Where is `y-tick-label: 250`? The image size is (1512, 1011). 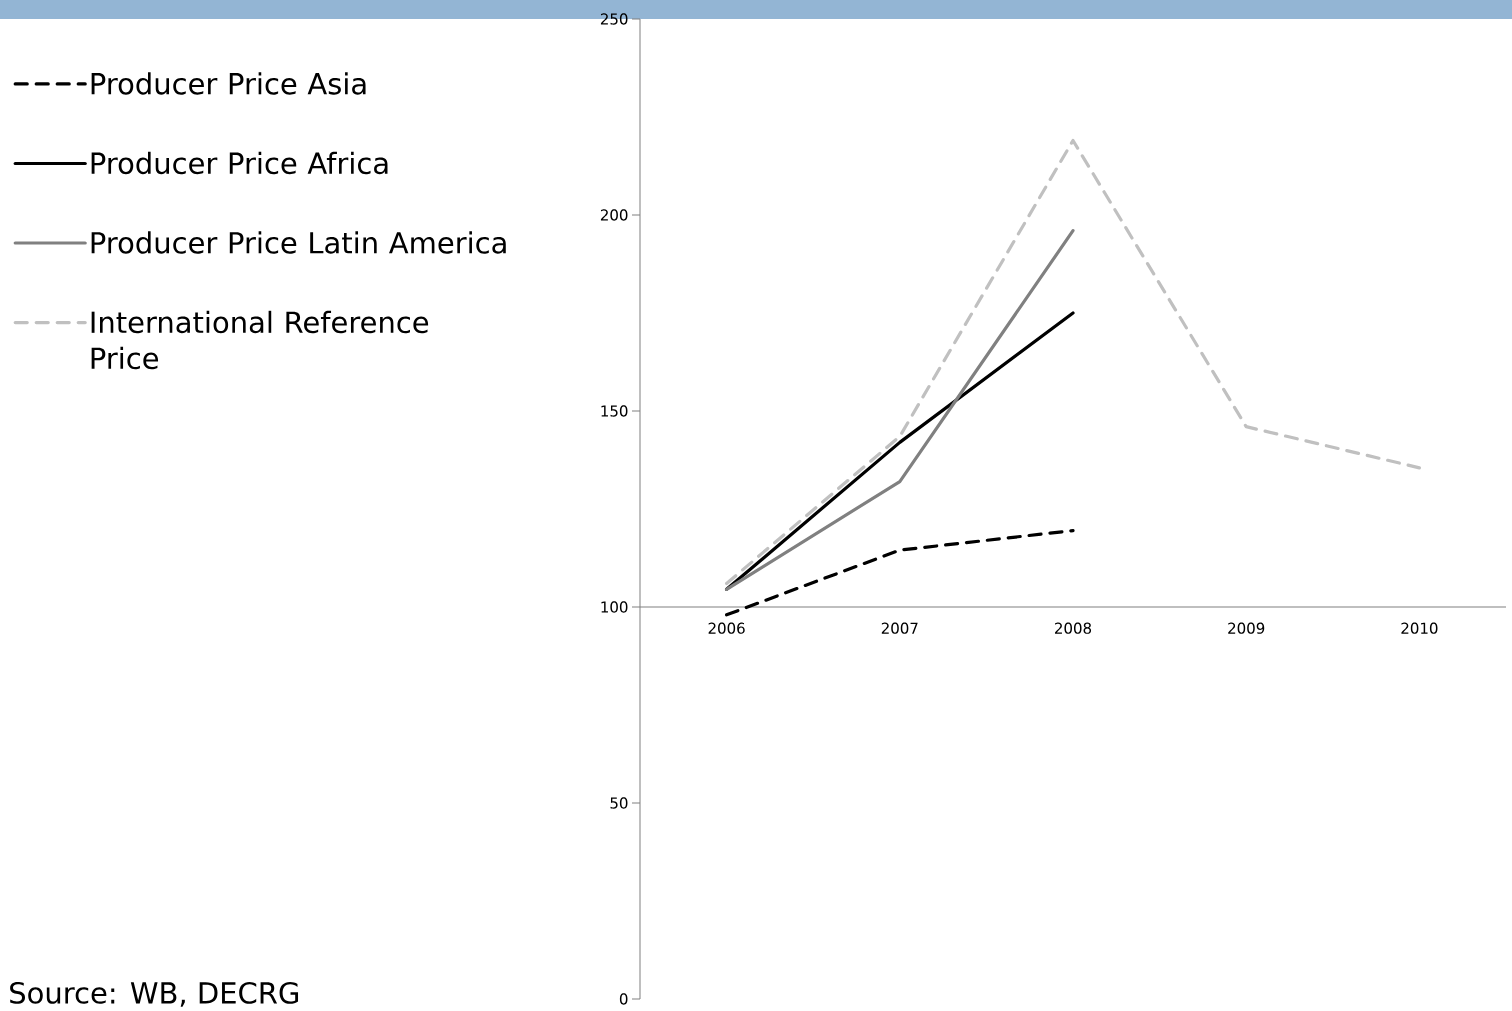 y-tick-label: 250 is located at coordinates (614, 19).